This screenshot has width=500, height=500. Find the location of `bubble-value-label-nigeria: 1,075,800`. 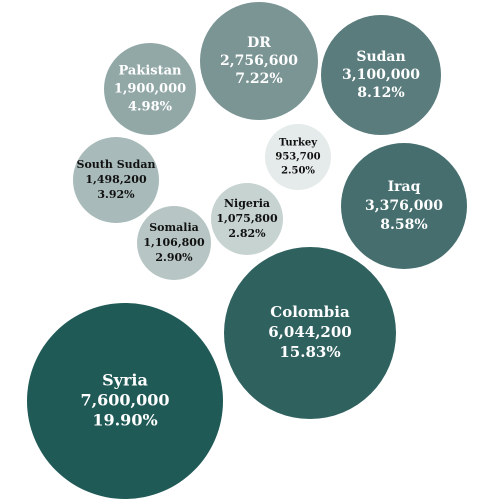

bubble-value-label-nigeria: 1,075,800 is located at coordinates (247, 218).